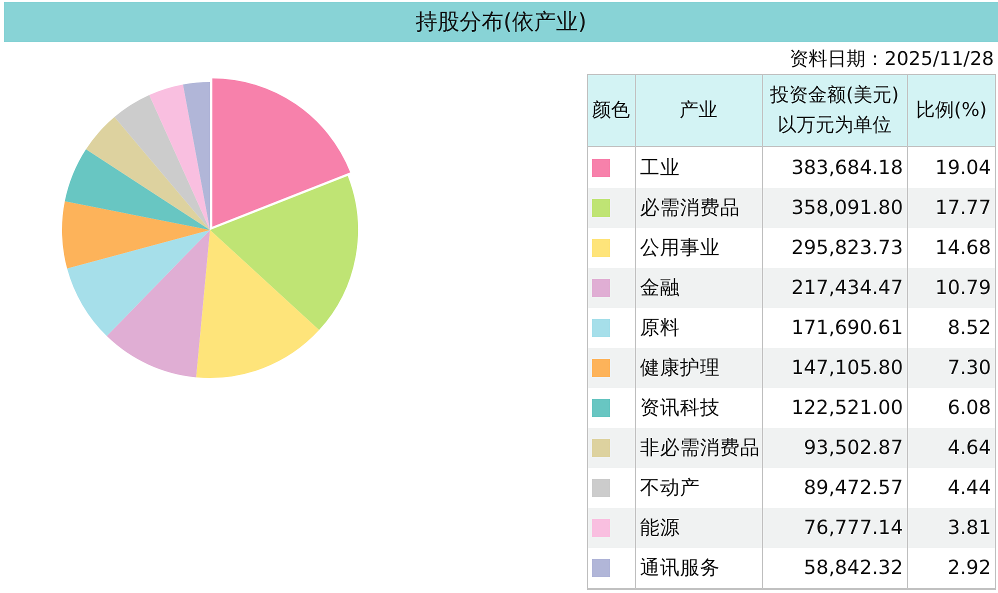 Image resolution: width=998 pixels, height=593 pixels. What do you see at coordinates (670, 488) in the screenshot?
I see `legend-label: 不动产` at bounding box center [670, 488].